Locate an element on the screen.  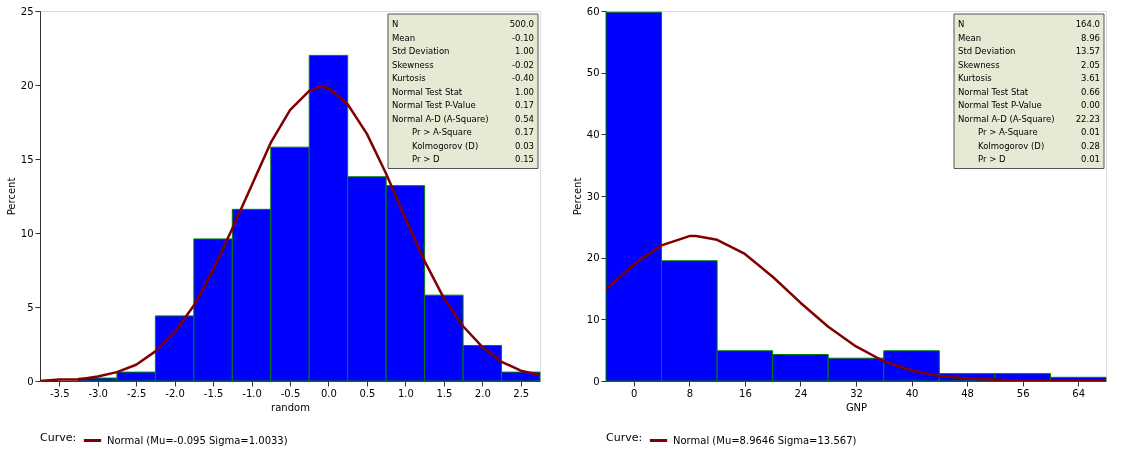
x-tick-label: 8 is located at coordinates (690, 393).